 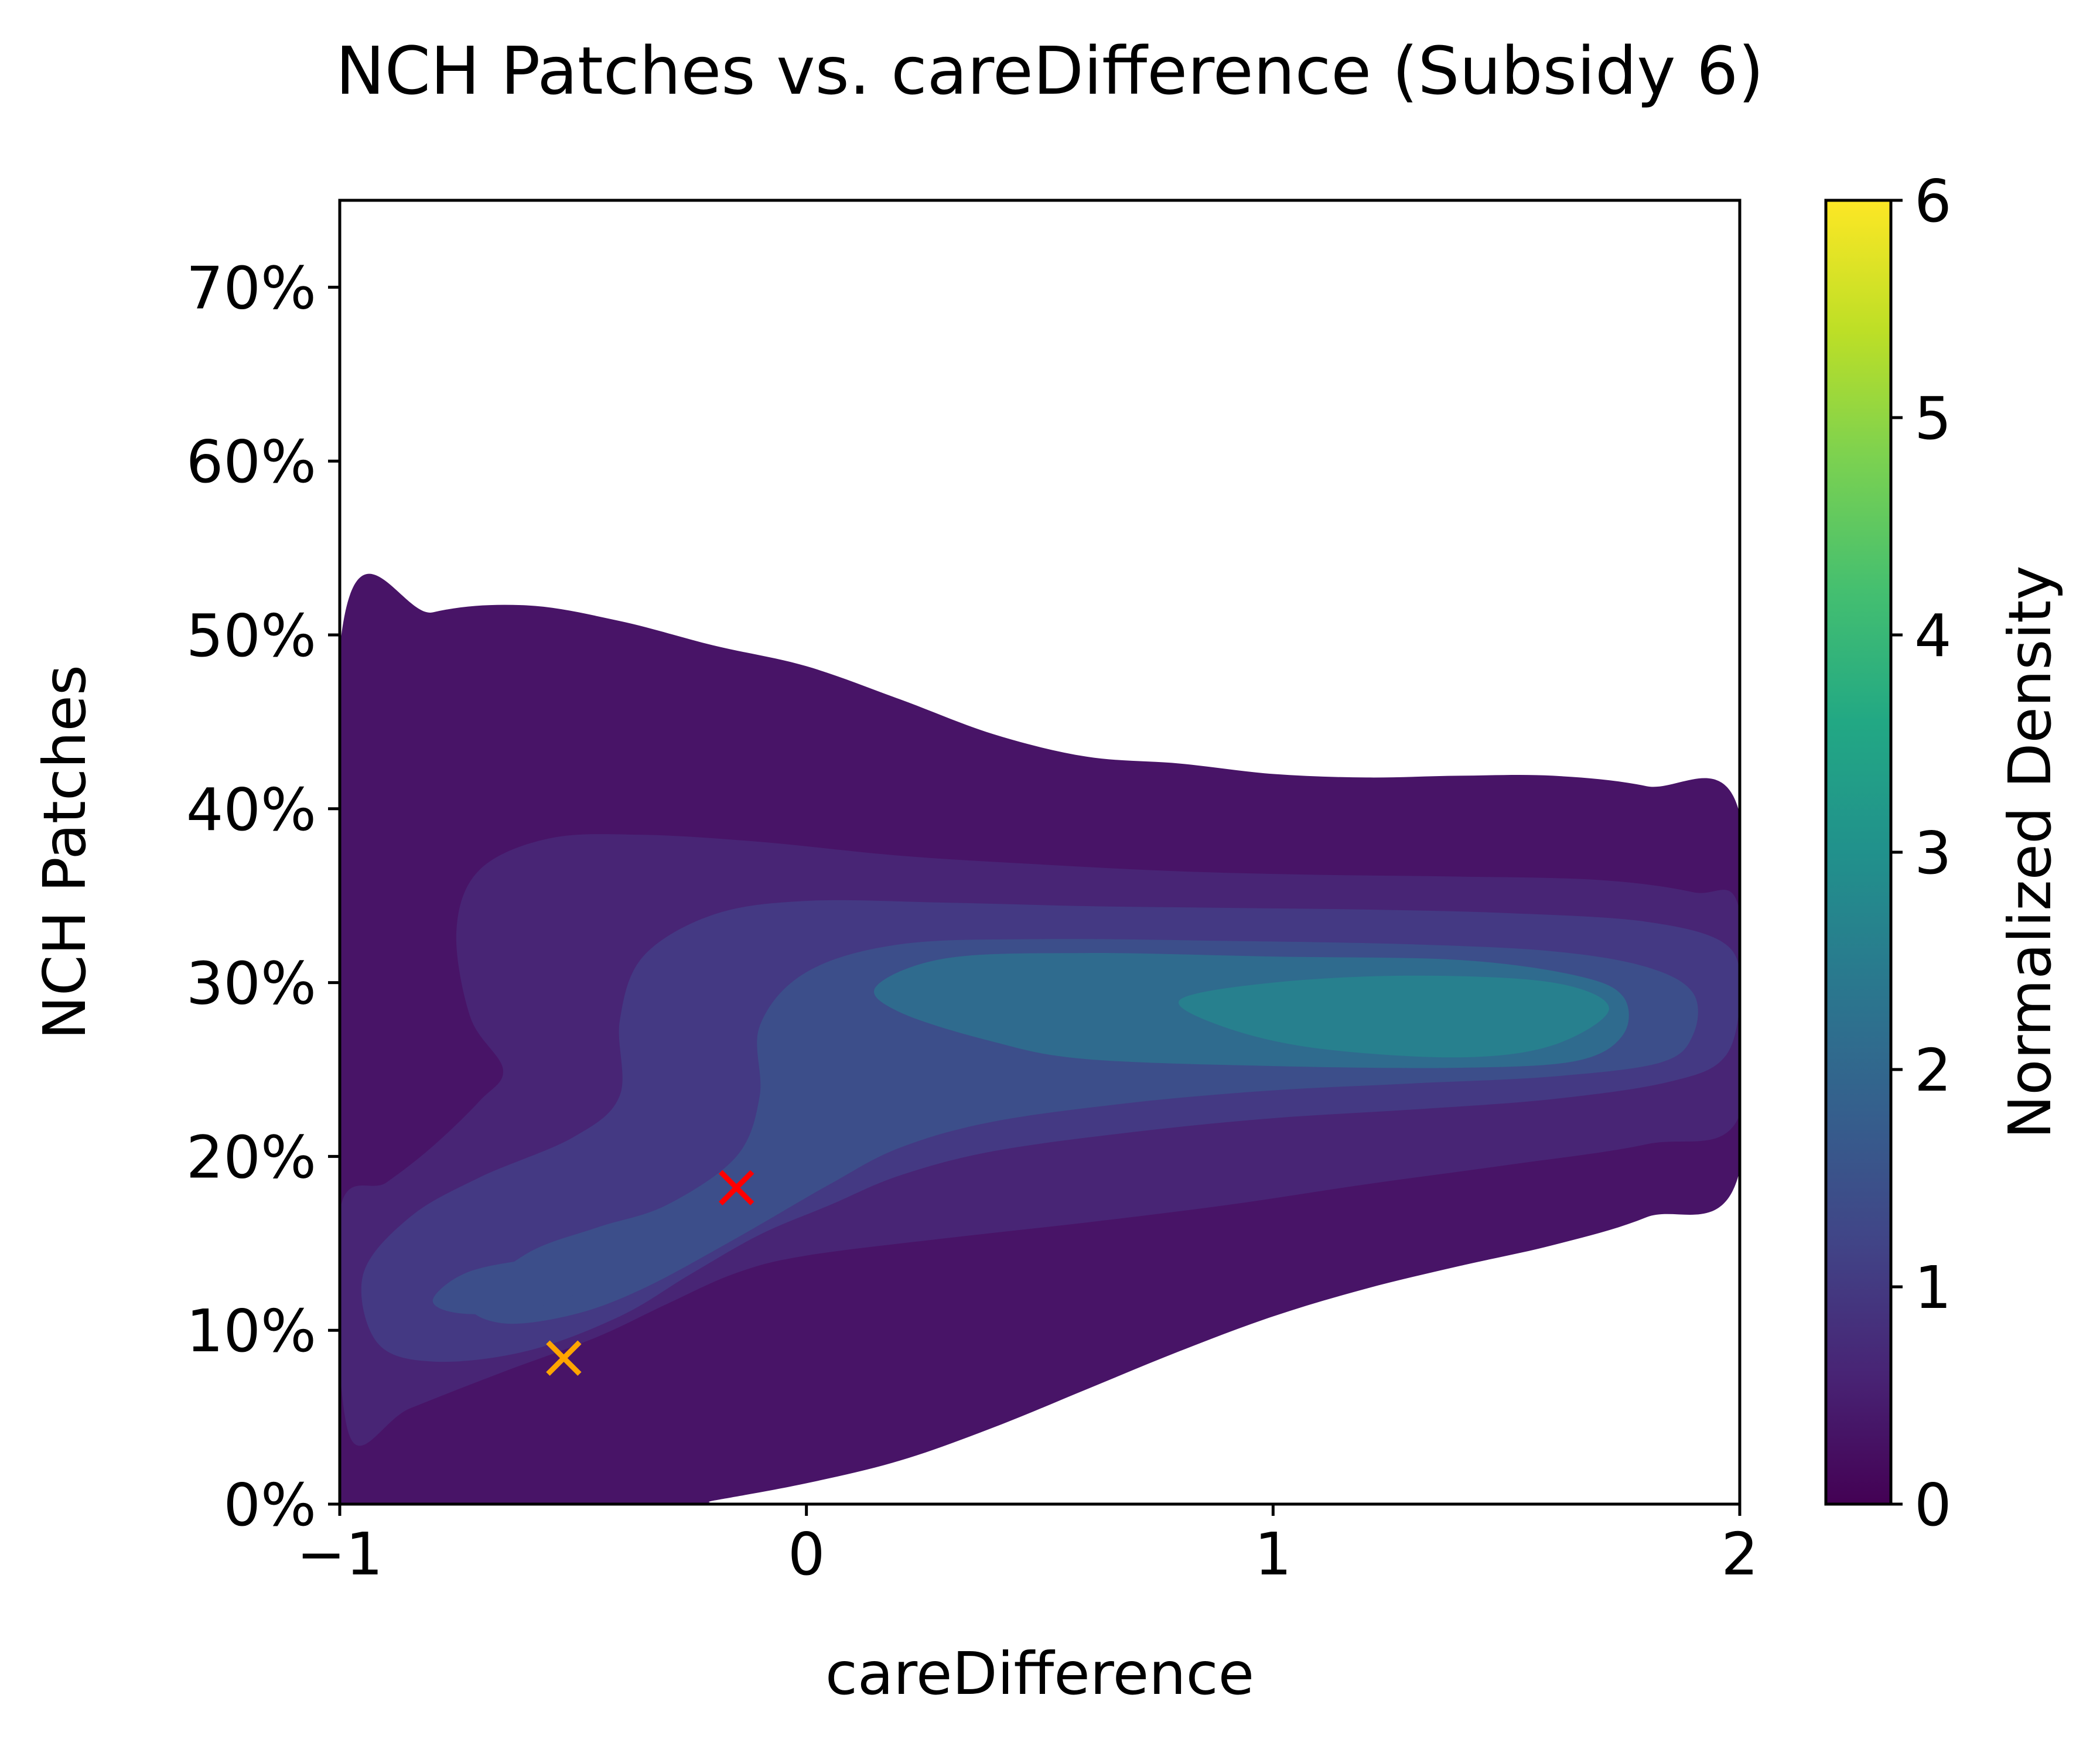 I want to click on colorbar-tick-label: 2, so click(x=1933, y=1070).